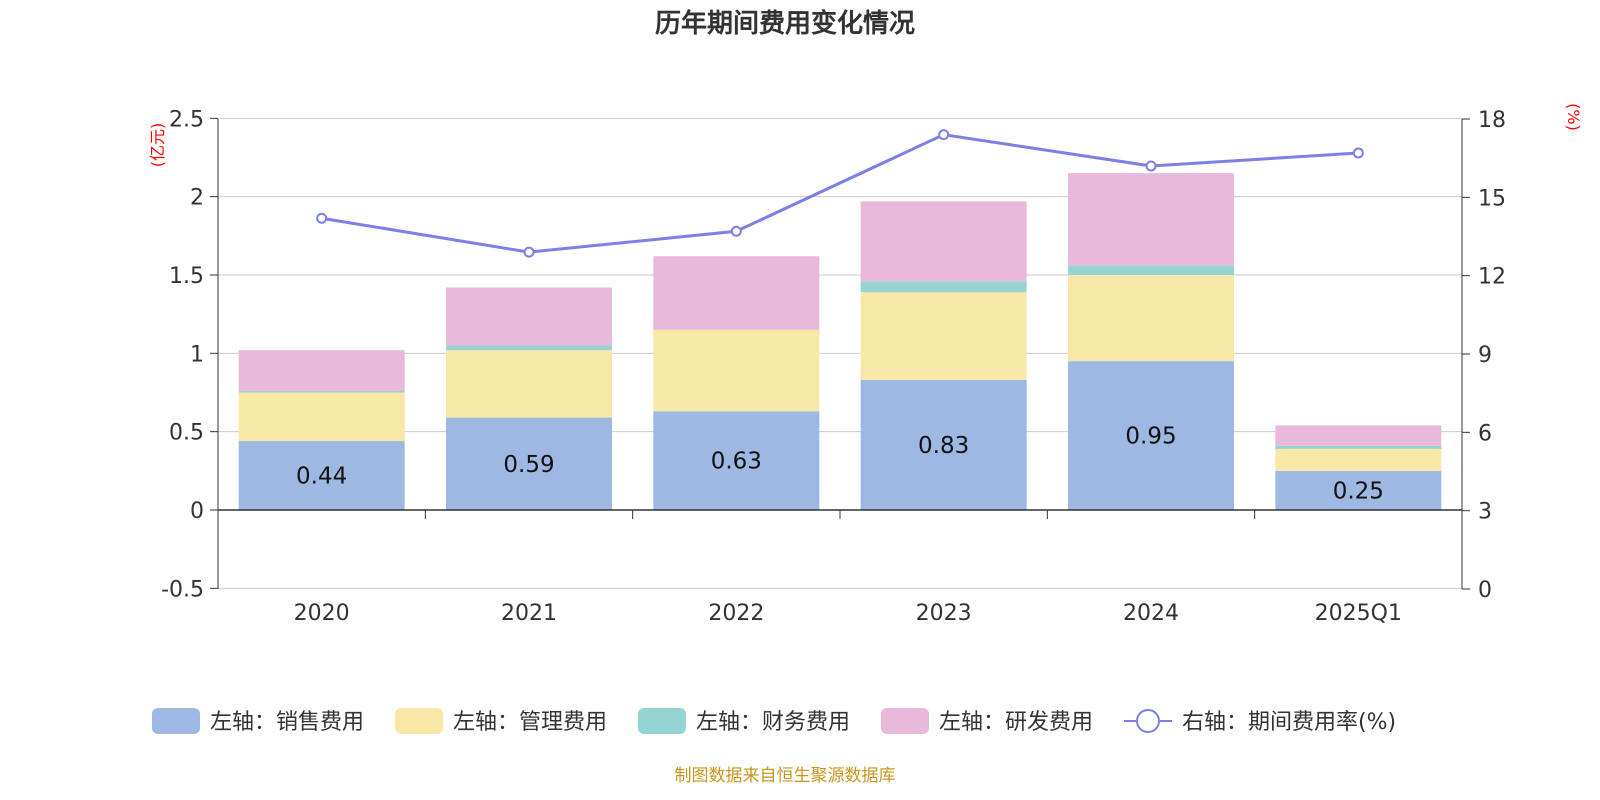 This screenshot has height=800, width=1600. What do you see at coordinates (1289, 722) in the screenshot?
I see `legend-label: 右轴：期间费用率(%)` at bounding box center [1289, 722].